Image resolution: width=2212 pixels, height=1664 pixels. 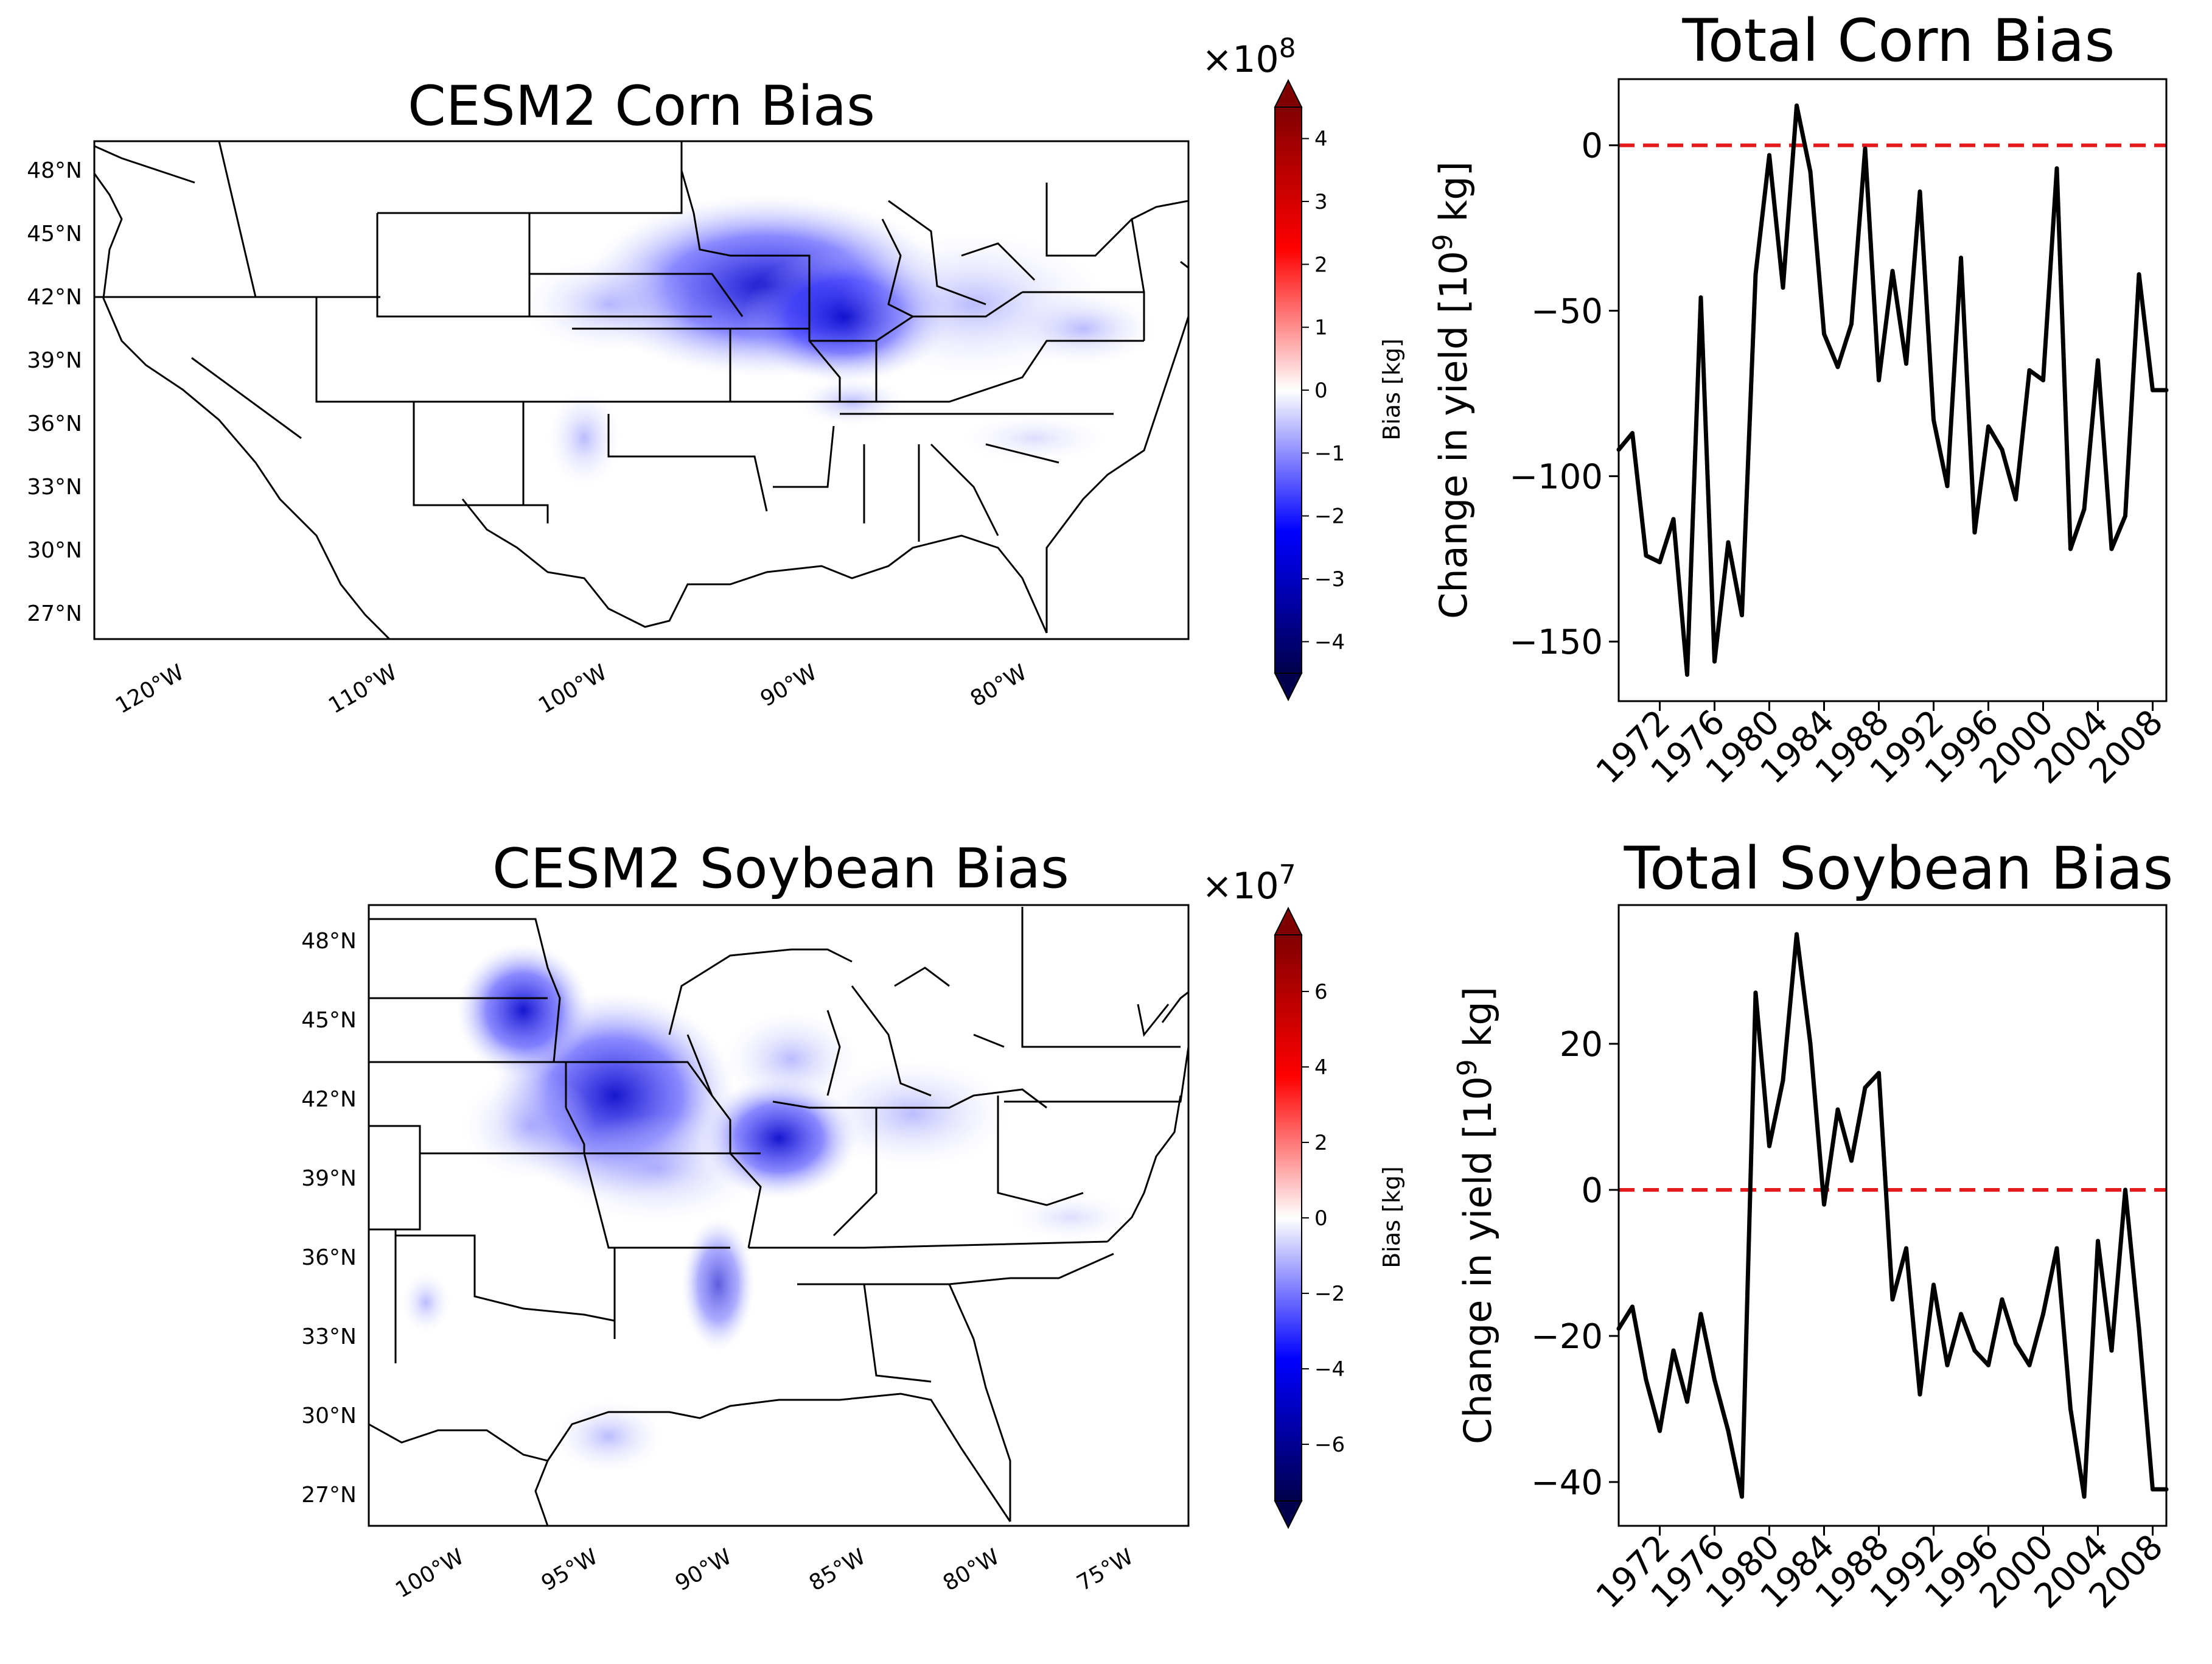 I want to click on y-tick-label: −150, so click(x=1556, y=643).